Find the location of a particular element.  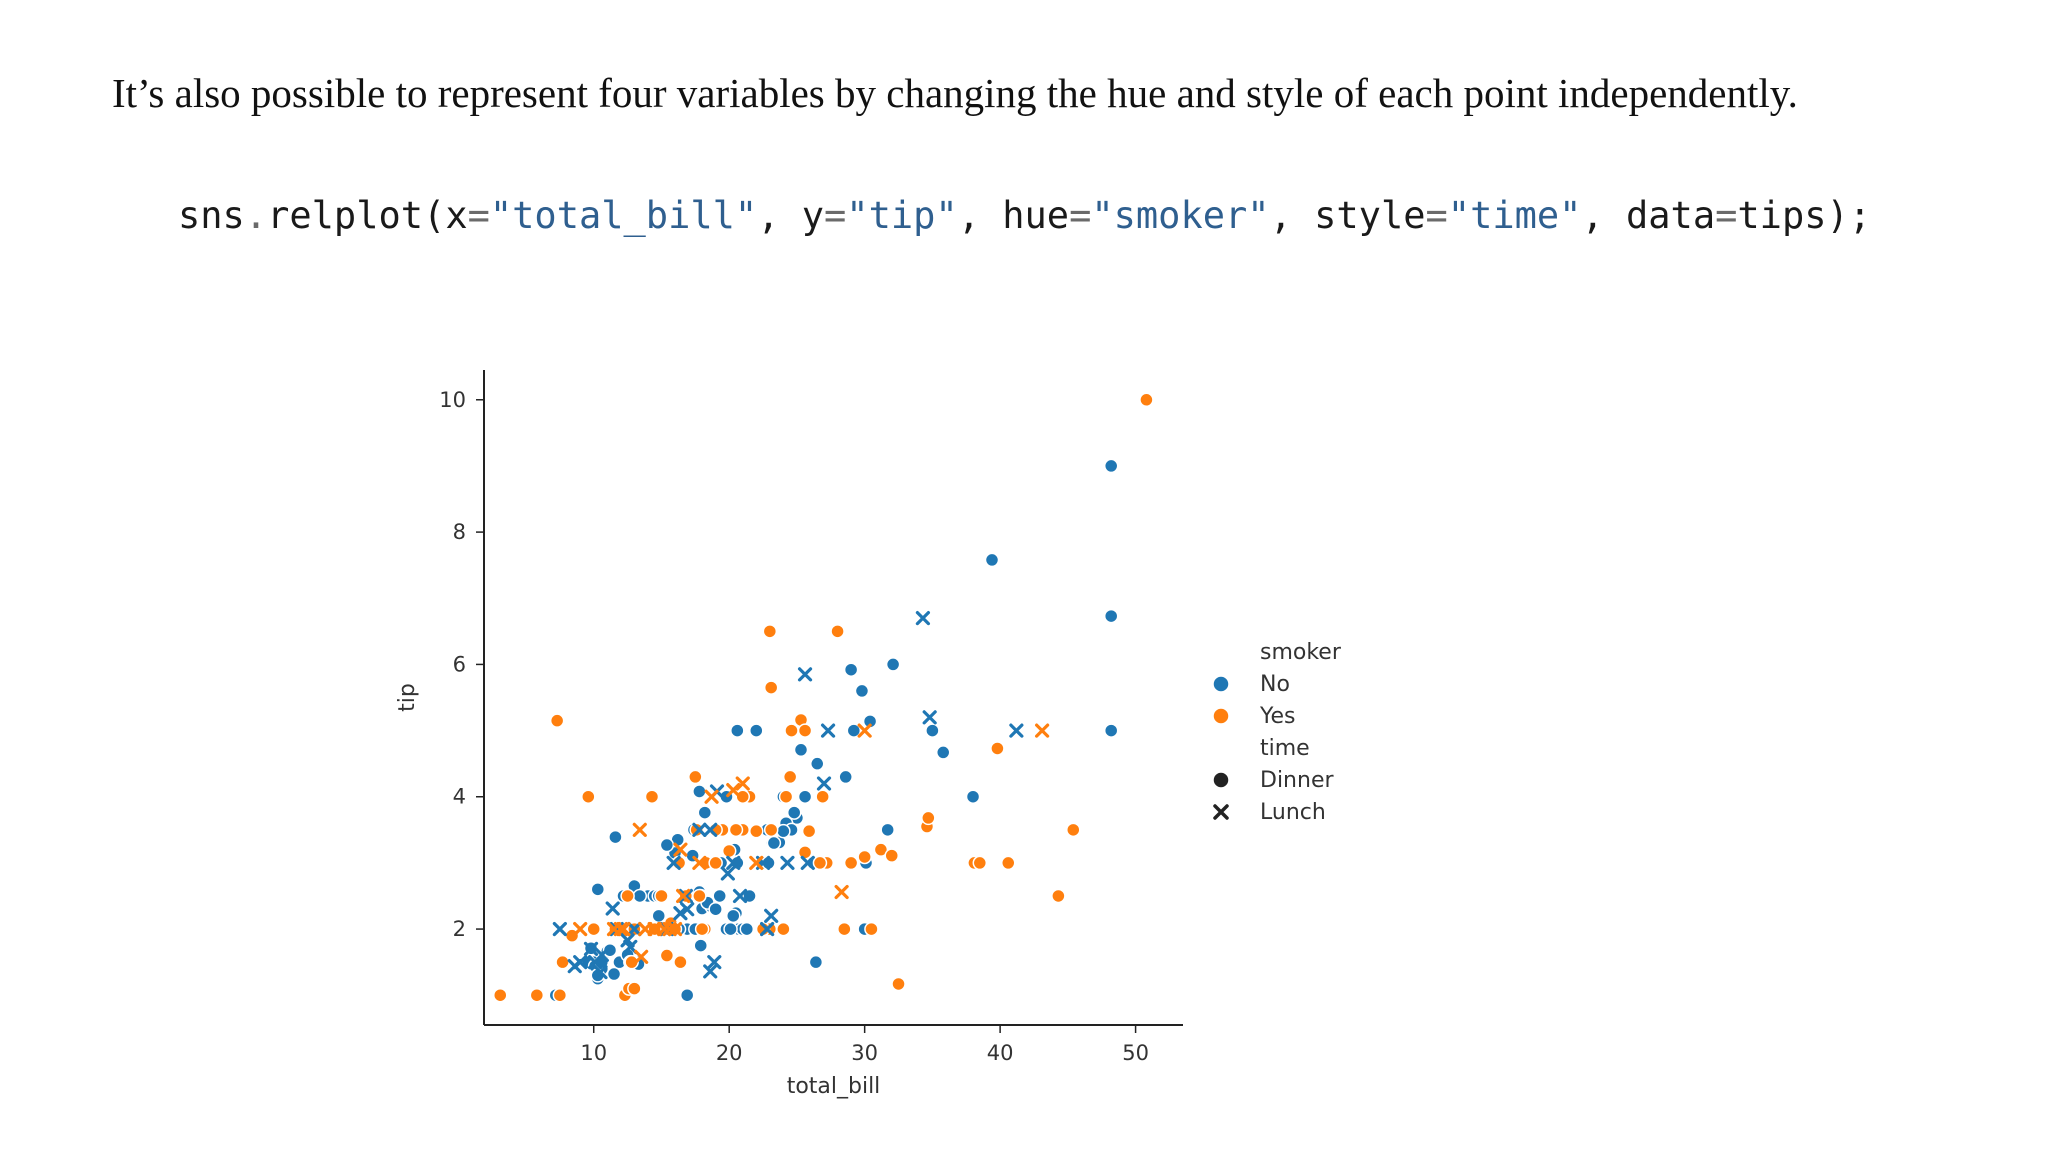

x-tick-label: 10 is located at coordinates (593, 1053).